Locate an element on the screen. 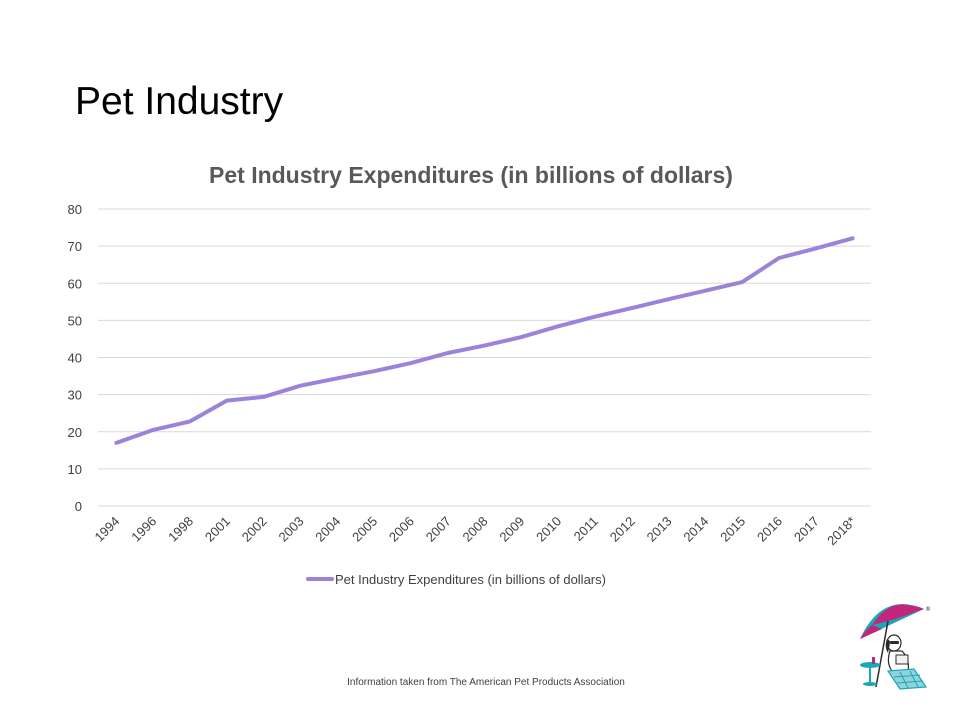 This screenshot has height=713, width=957. x-tick-label-2013: 2013 is located at coordinates (659, 529).